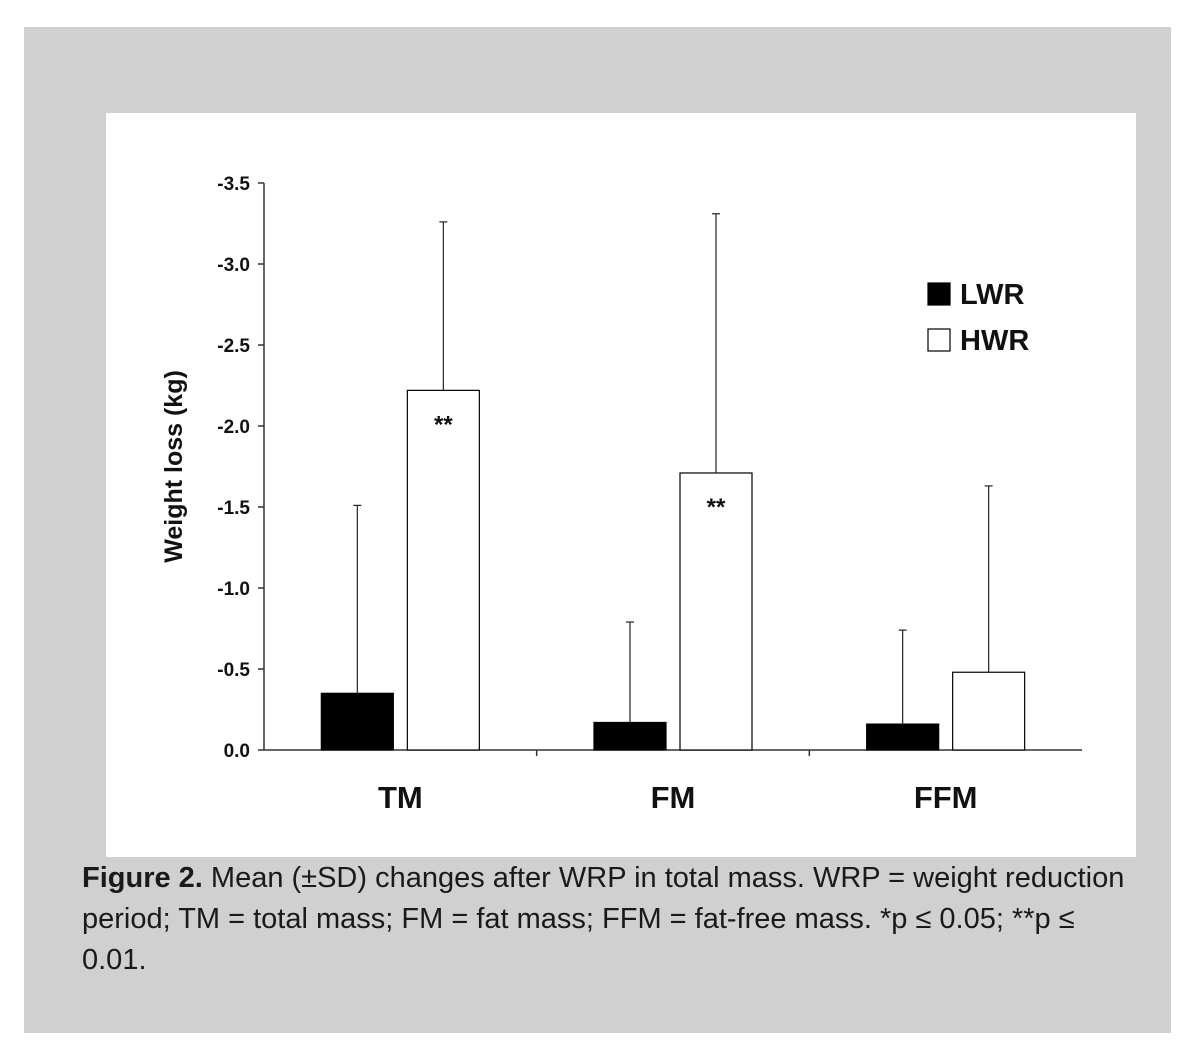 This screenshot has width=1200, height=1057. I want to click on x-tick-label: FM, so click(673, 797).